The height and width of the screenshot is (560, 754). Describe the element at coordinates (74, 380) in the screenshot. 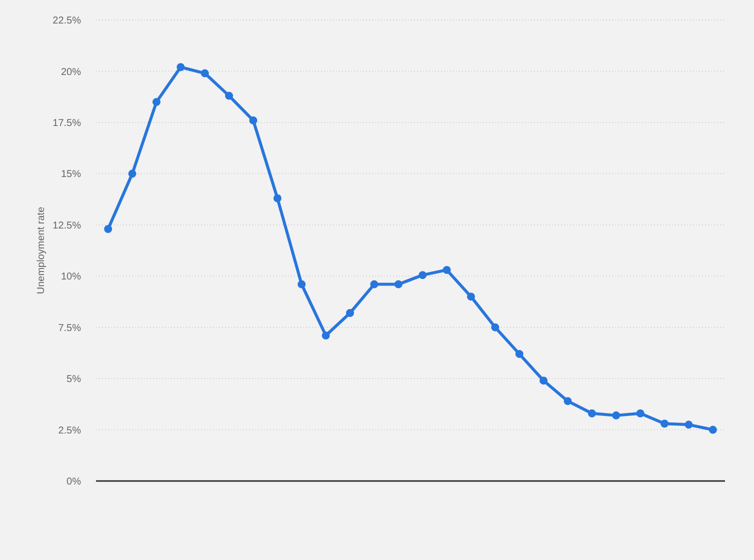

I see `y-tick-label: 5%` at that location.